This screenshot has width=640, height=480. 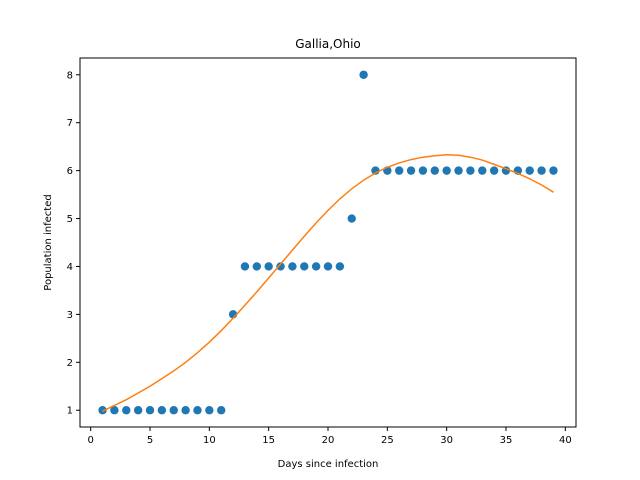 What do you see at coordinates (73, 243) in the screenshot?
I see `y-axis: 1 2 3 4 5 6 7 8` at bounding box center [73, 243].